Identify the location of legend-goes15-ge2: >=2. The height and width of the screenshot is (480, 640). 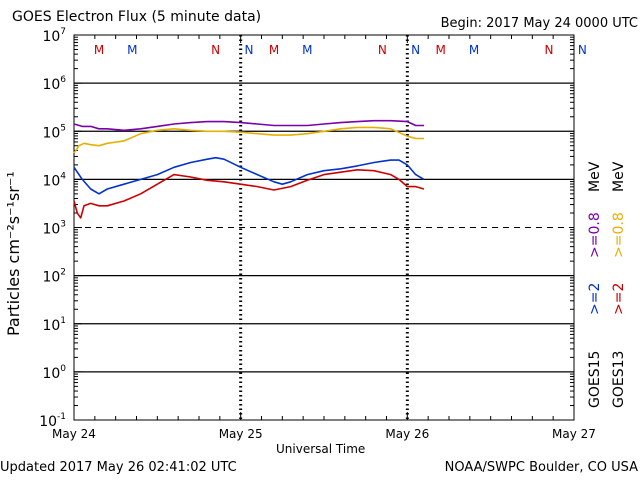
(595, 298).